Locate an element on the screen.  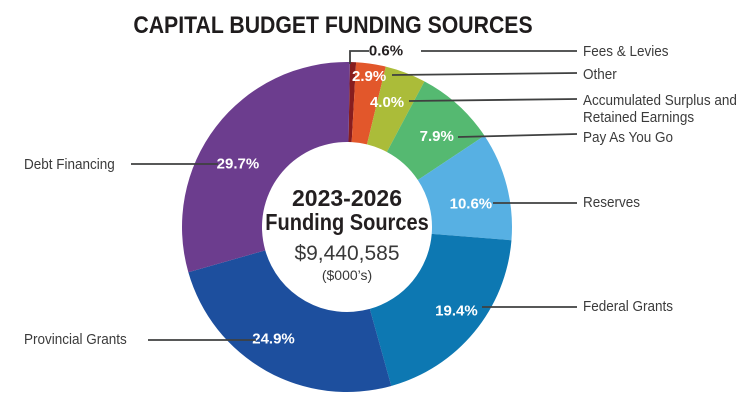
percent-label-accumulated-surplus: 4.0% is located at coordinates (387, 102).